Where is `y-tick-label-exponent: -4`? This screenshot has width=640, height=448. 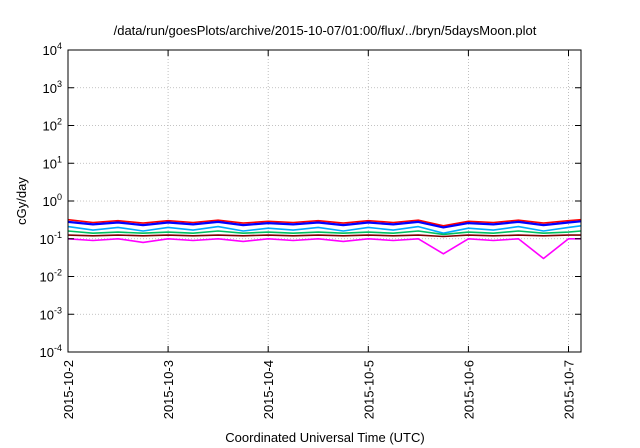 y-tick-label-exponent: -4 is located at coordinates (58, 348).